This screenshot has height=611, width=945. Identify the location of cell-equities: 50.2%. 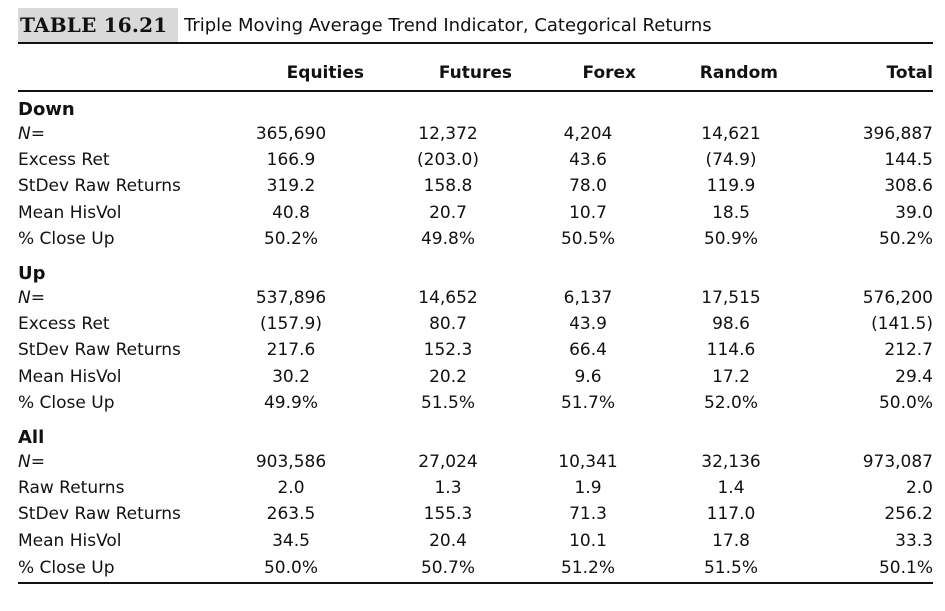
(290, 238).